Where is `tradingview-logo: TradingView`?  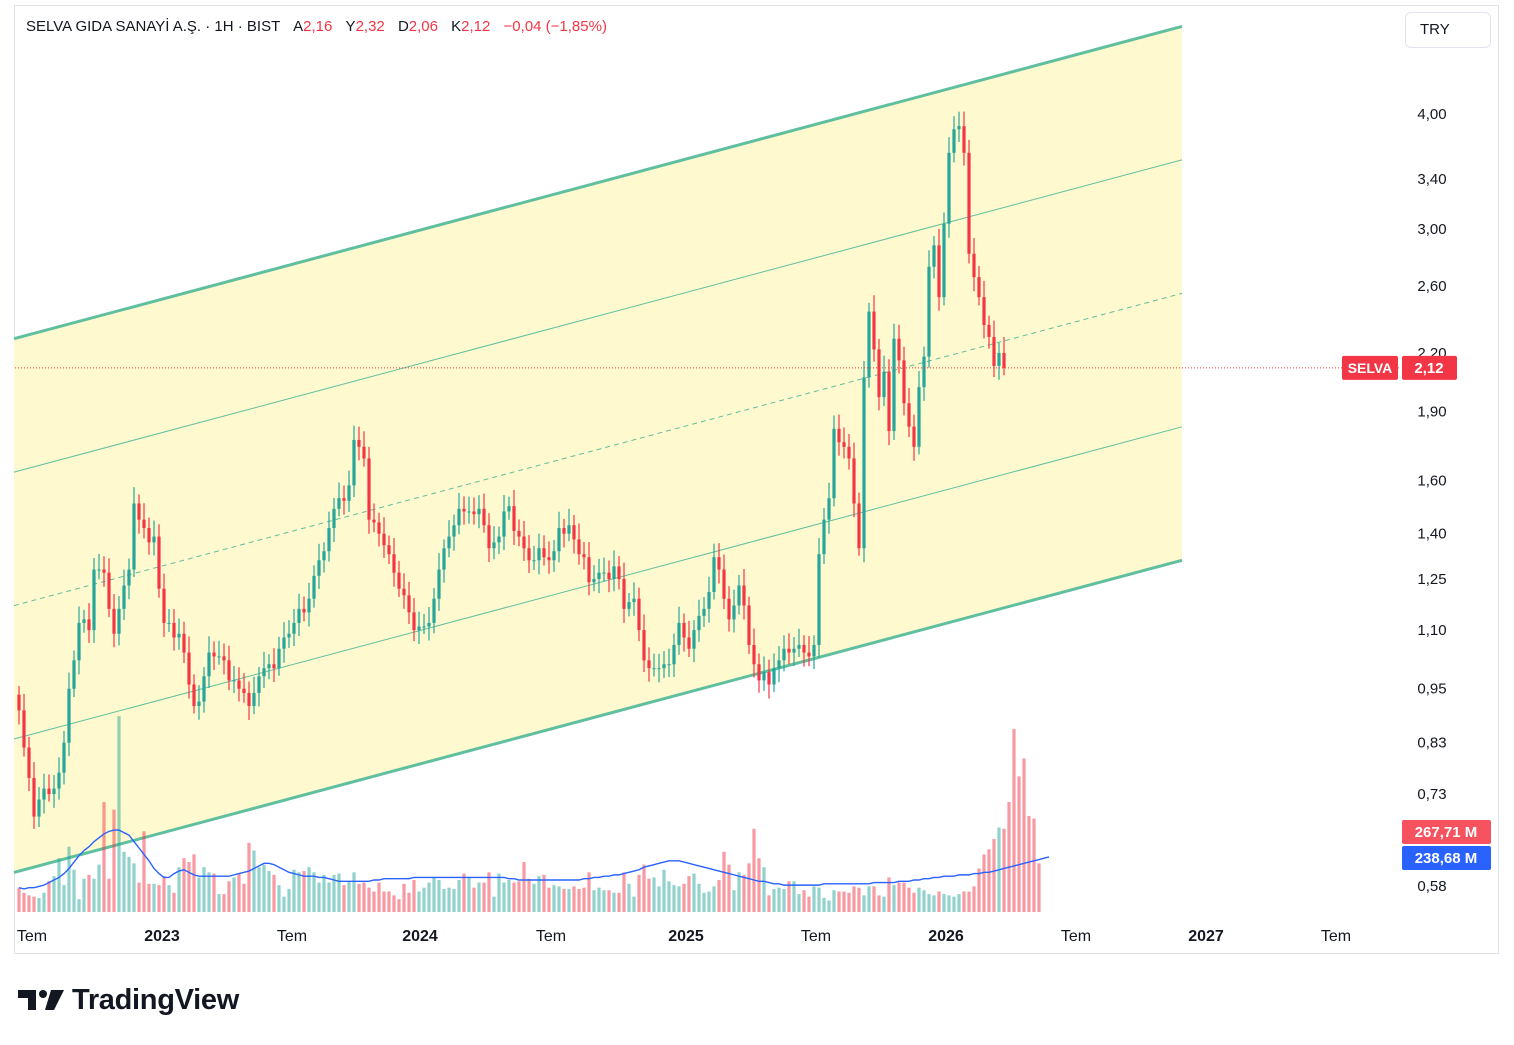 tradingview-logo: TradingView is located at coordinates (128, 1000).